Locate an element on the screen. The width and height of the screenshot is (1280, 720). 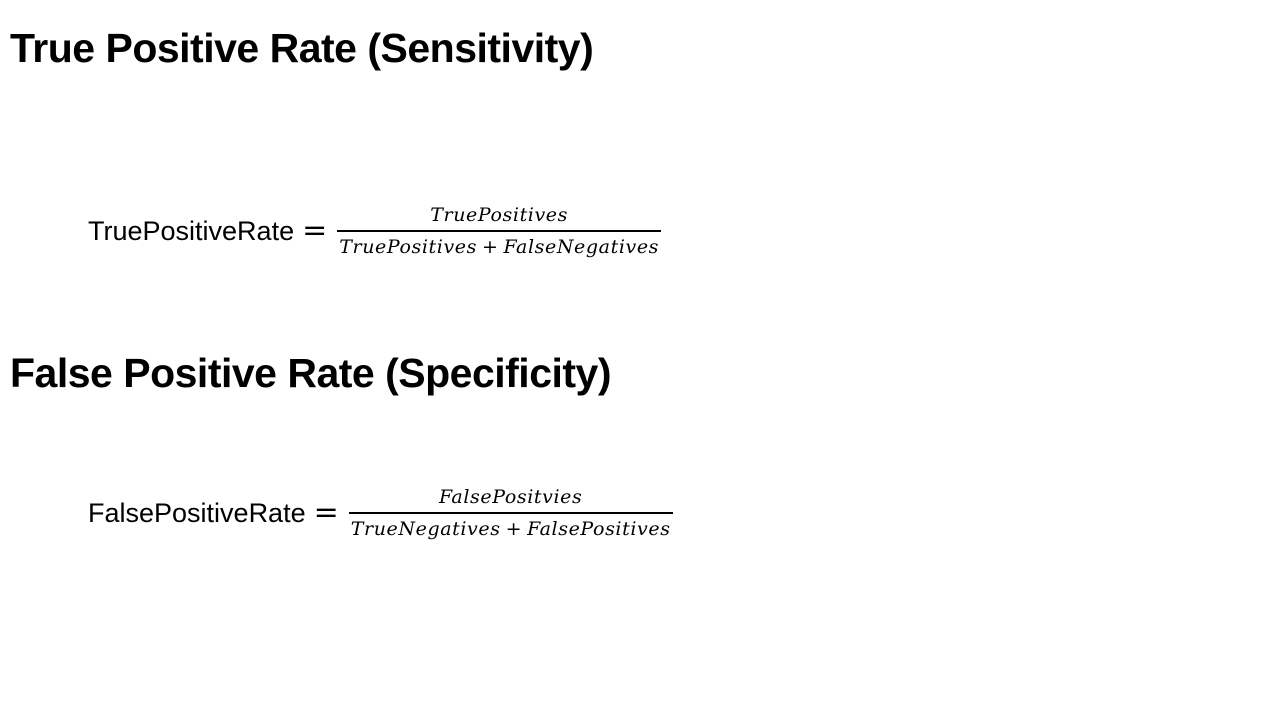
section-heading-true-positive-rate: True Positive Rate (Sensitivity) is located at coordinates (302, 48).